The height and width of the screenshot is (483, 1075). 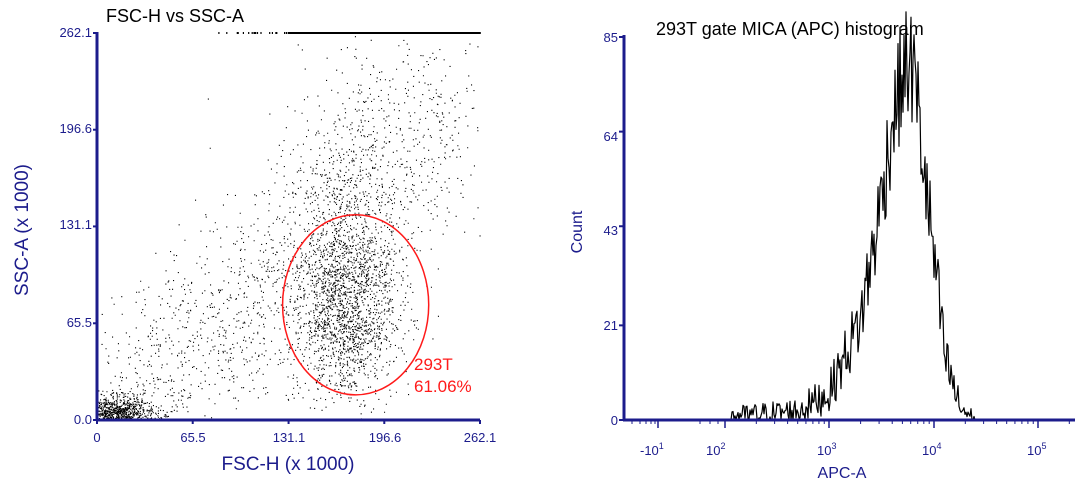 I want to click on histogram-y-tick-label: 64, so click(x=611, y=136).